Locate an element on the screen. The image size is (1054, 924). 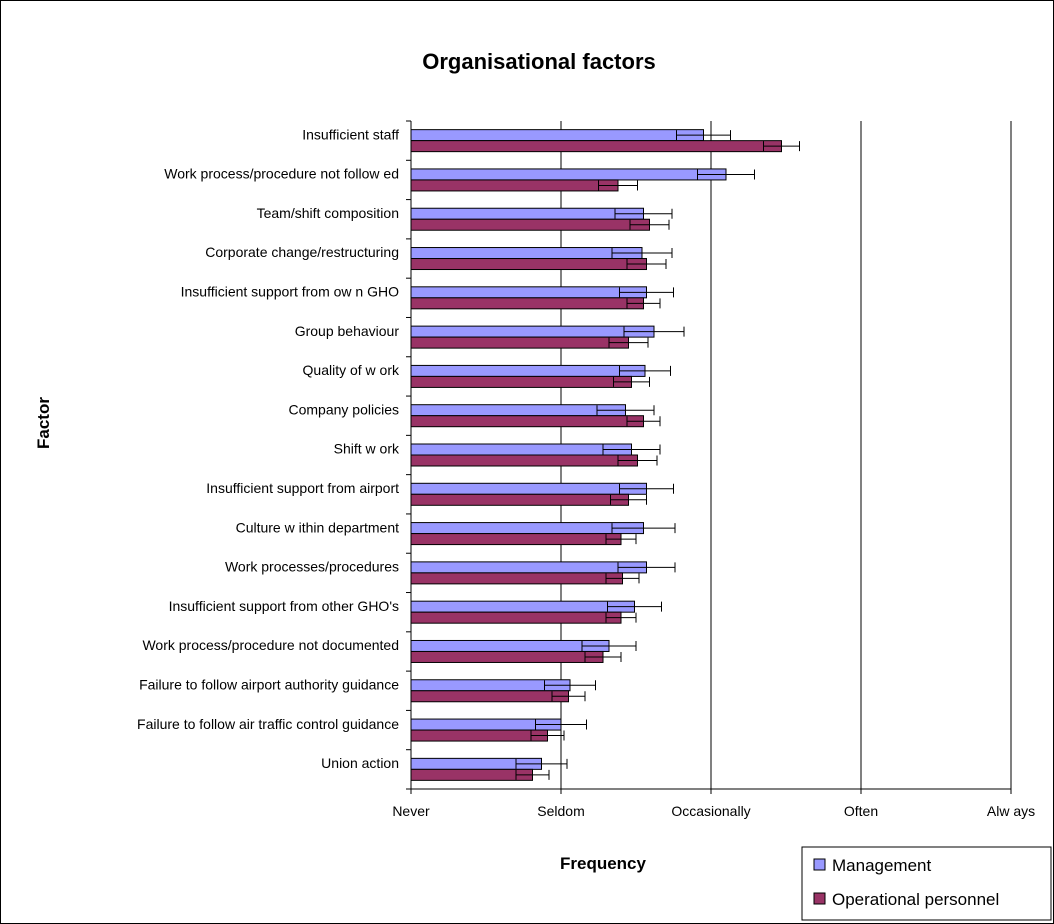
category-label: Insufficient support from ow n GHO is located at coordinates (290, 292).